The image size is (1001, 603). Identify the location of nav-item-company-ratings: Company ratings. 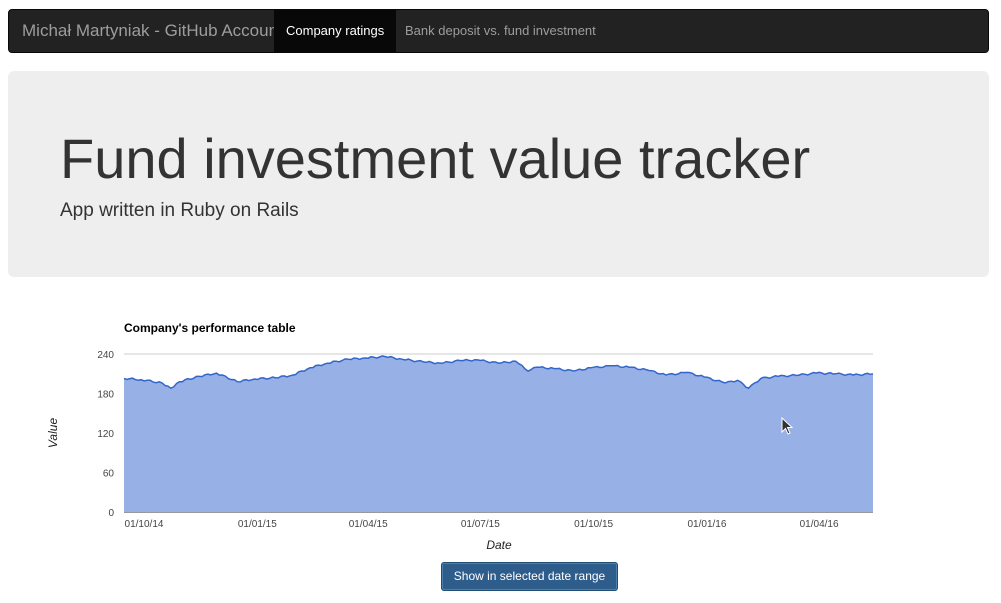
(335, 31).